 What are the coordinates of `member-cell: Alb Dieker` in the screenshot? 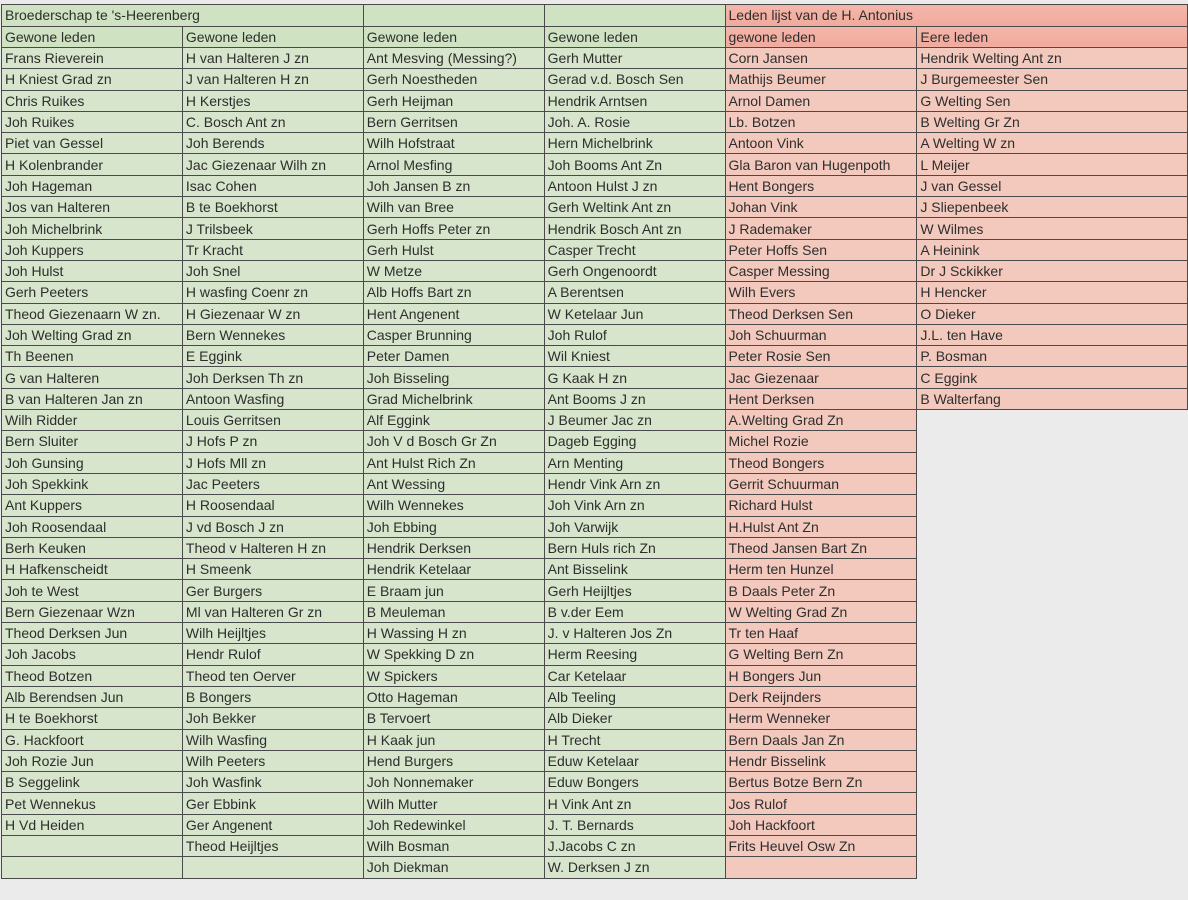 It's located at (634, 718).